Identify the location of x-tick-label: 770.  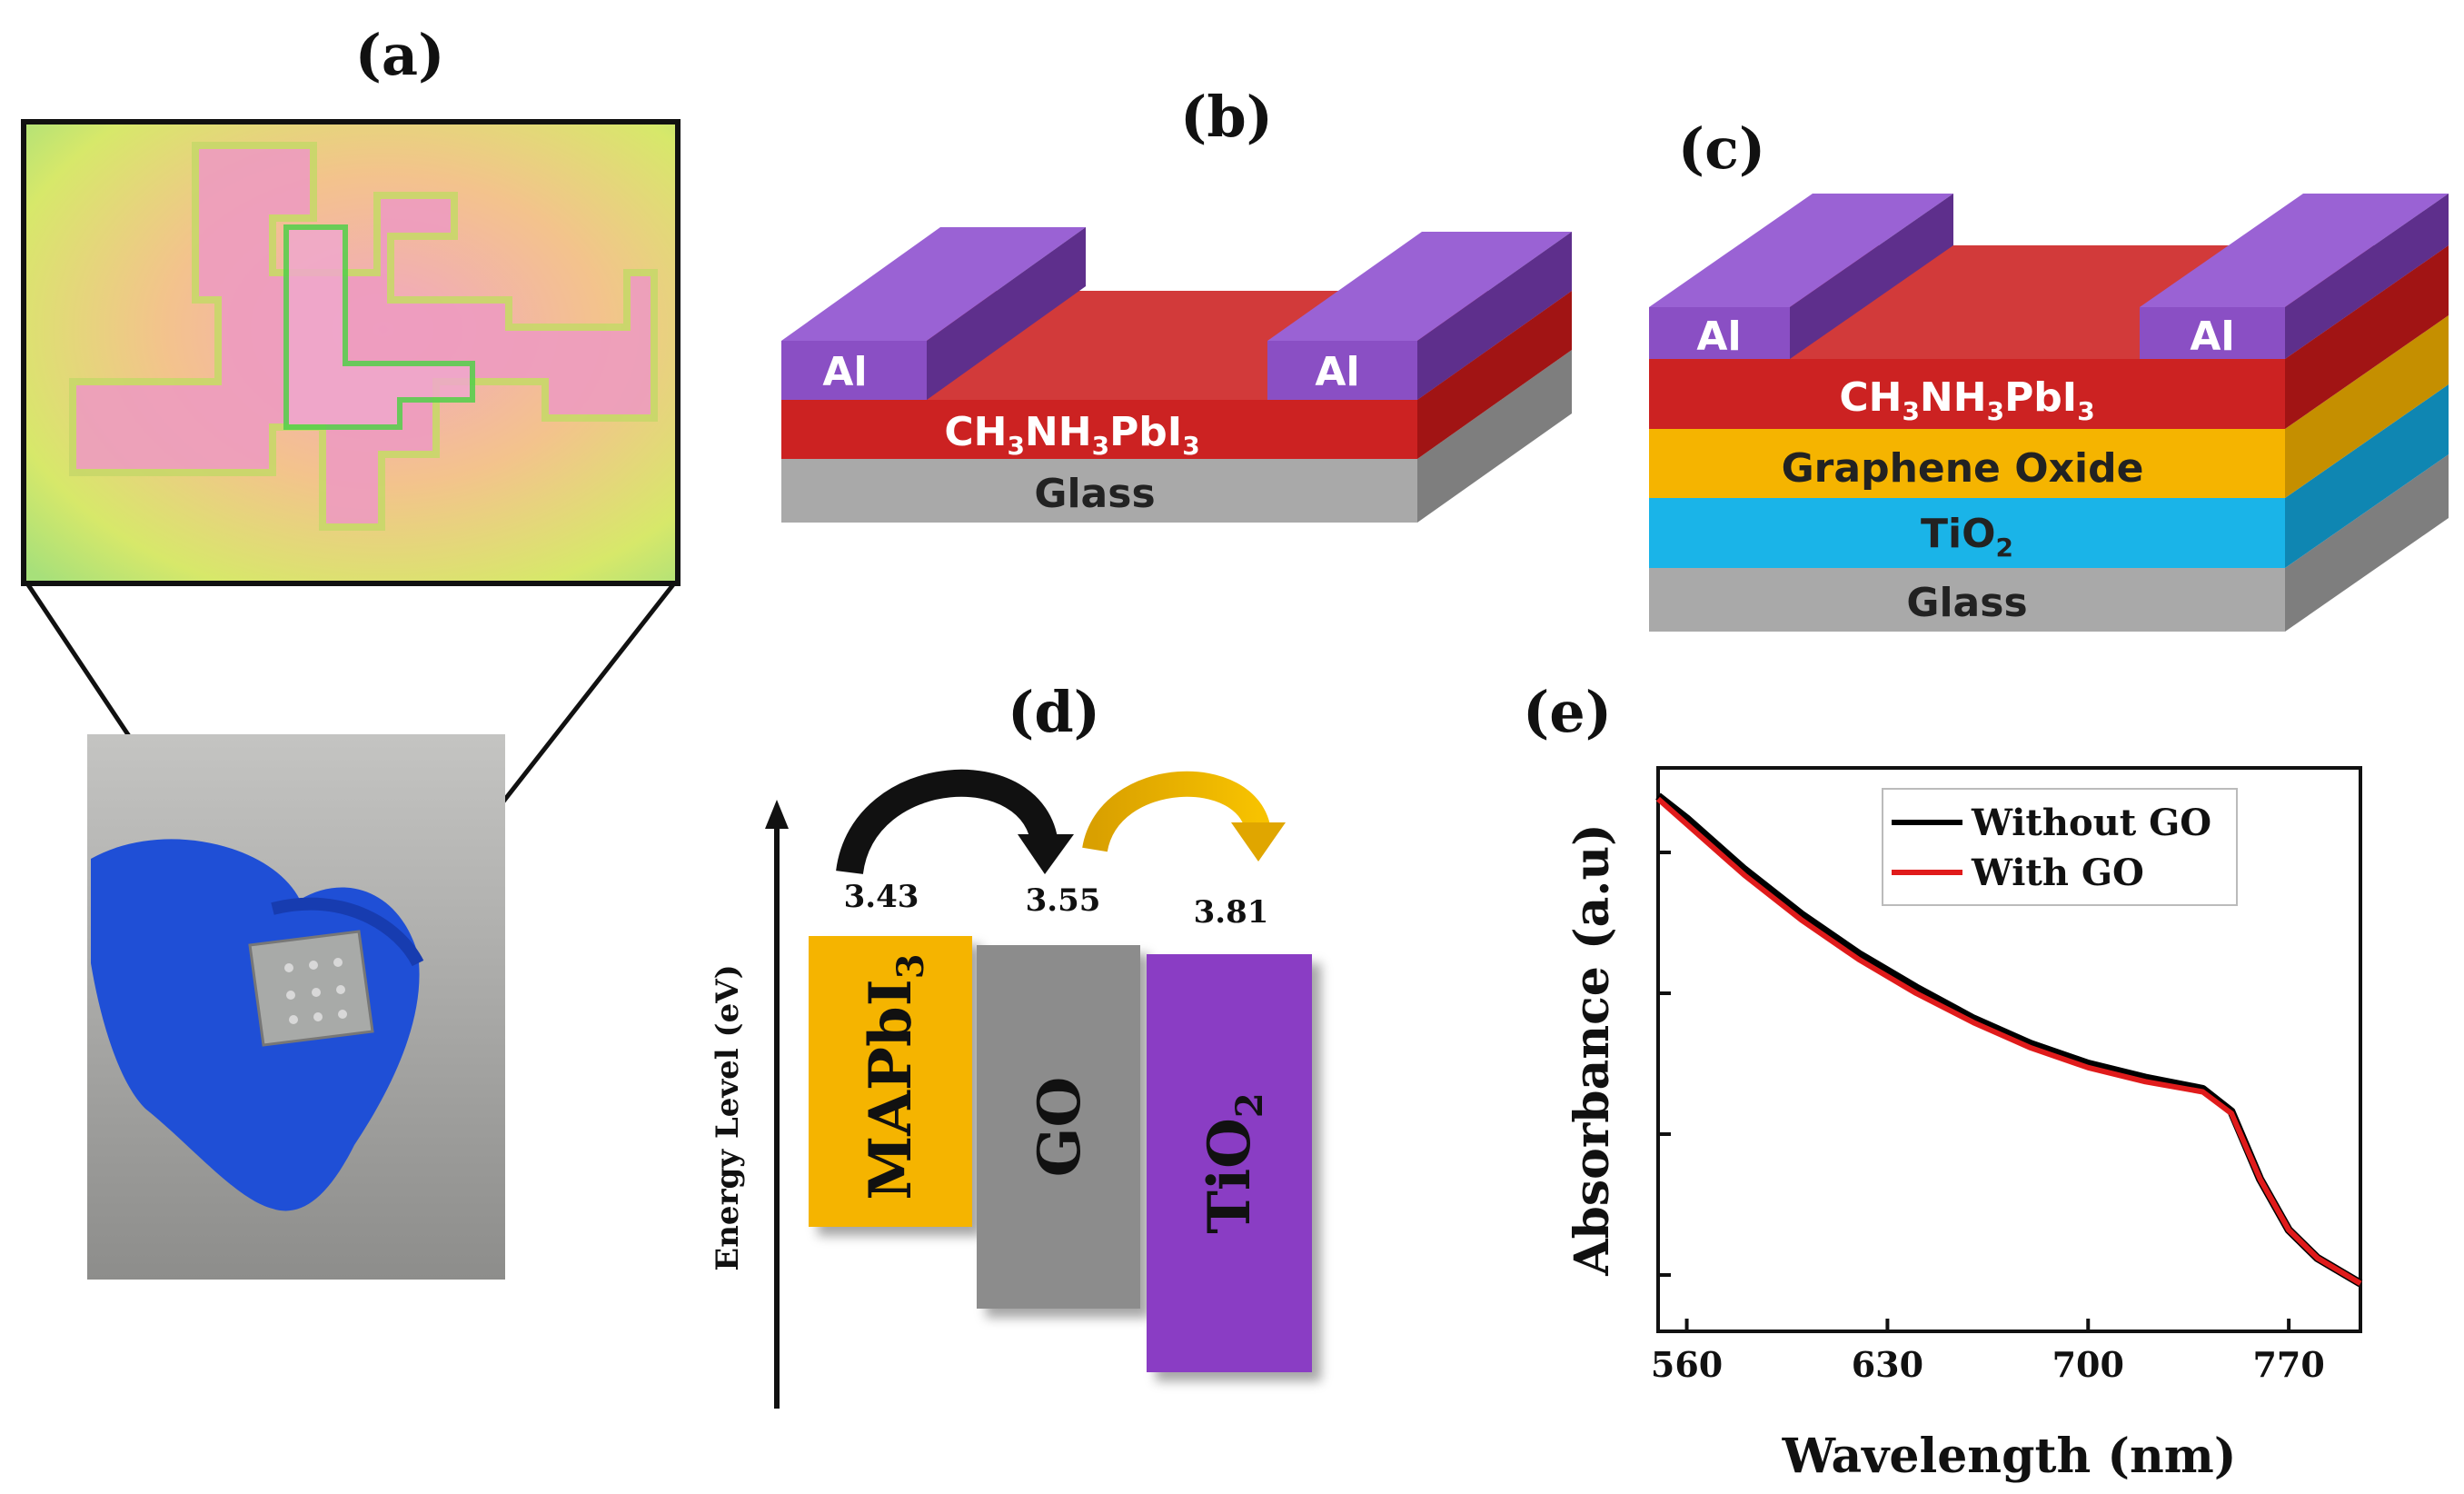
(2288, 1364).